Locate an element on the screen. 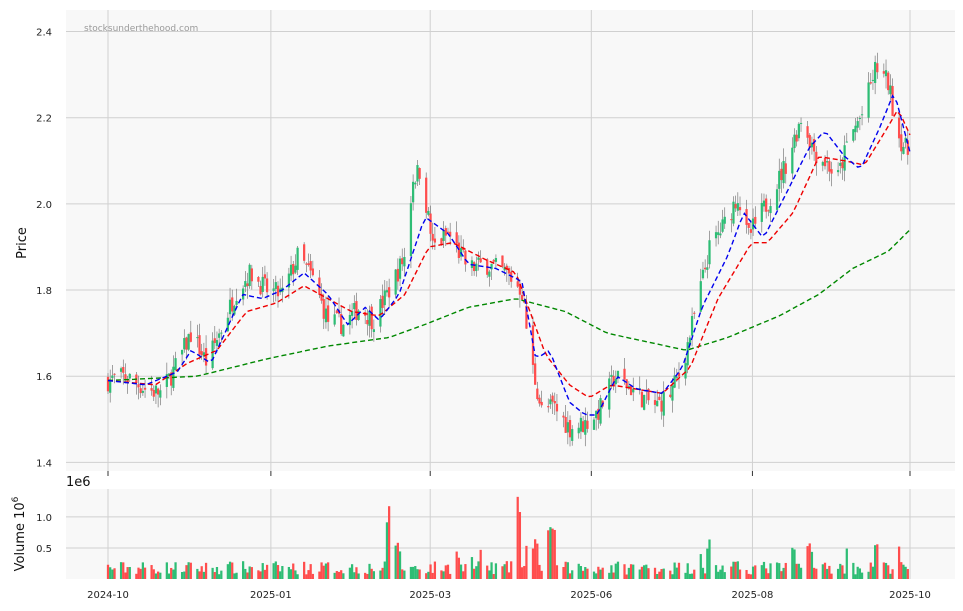 The height and width of the screenshot is (611, 963). price-axis-title: Price is located at coordinates (22, 243).